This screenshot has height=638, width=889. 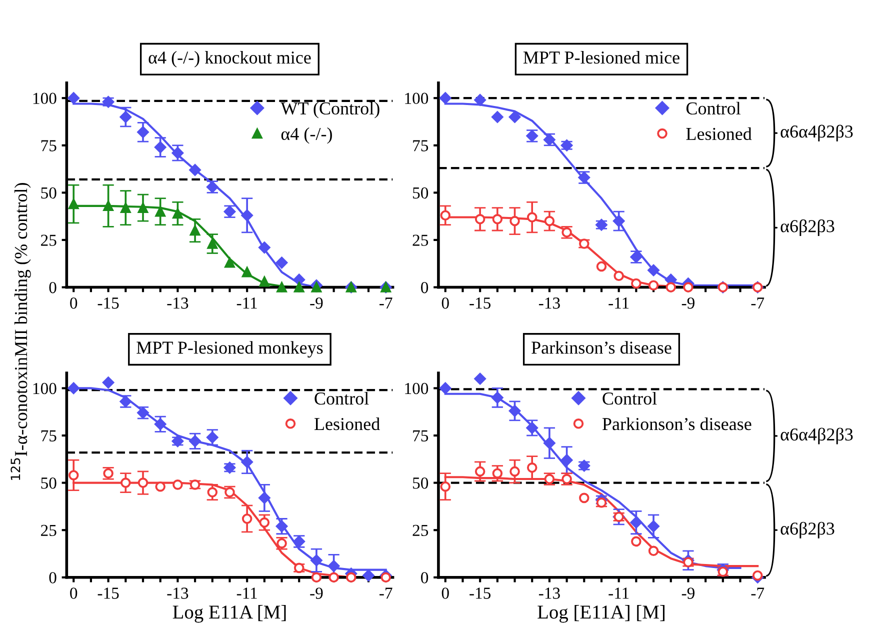 What do you see at coordinates (229, 349) in the screenshot?
I see `chart-title: MPT P-lesioned monkeys` at bounding box center [229, 349].